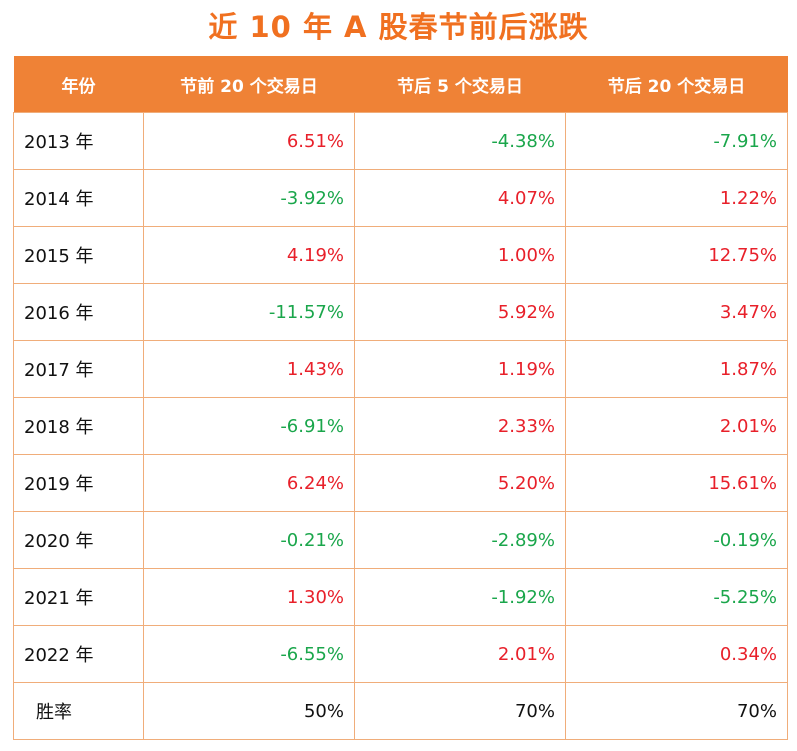  I want to click on post5-cell: 2.01%, so click(460, 654).